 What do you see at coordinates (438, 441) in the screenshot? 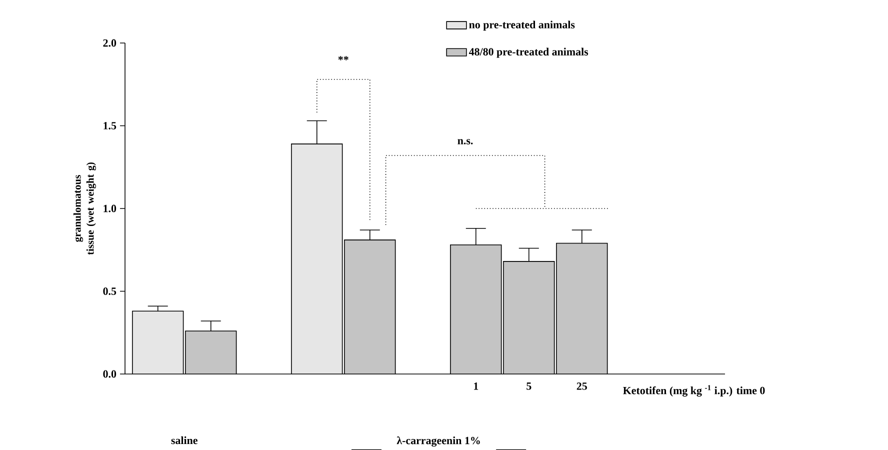
I see `text: λ-carrageenin 1%` at bounding box center [438, 441].